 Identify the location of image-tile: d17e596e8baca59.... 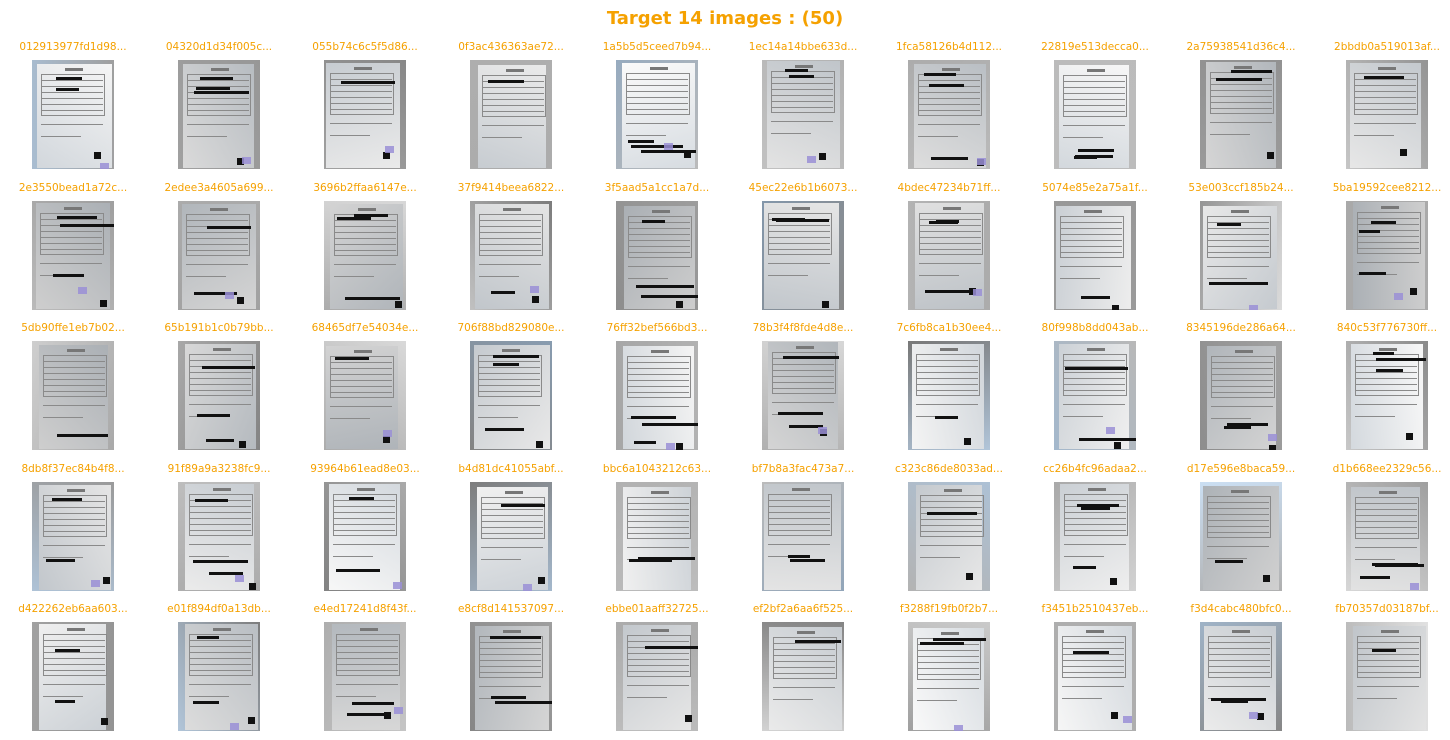
(1241, 527).